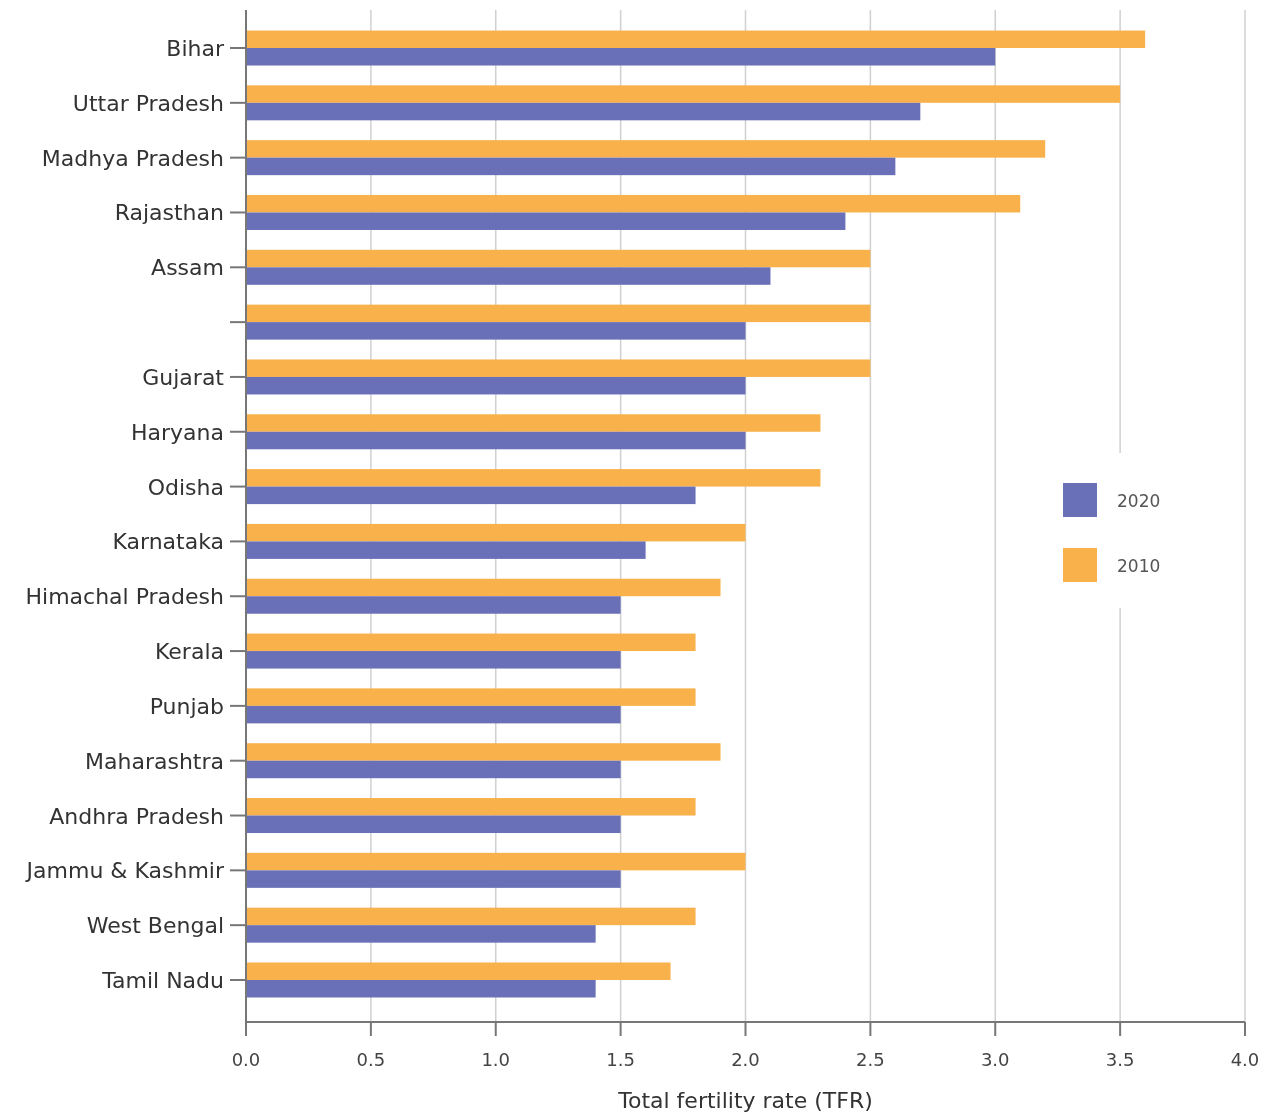  What do you see at coordinates (745, 1059) in the screenshot?
I see `x-tick-label: 2.0` at bounding box center [745, 1059].